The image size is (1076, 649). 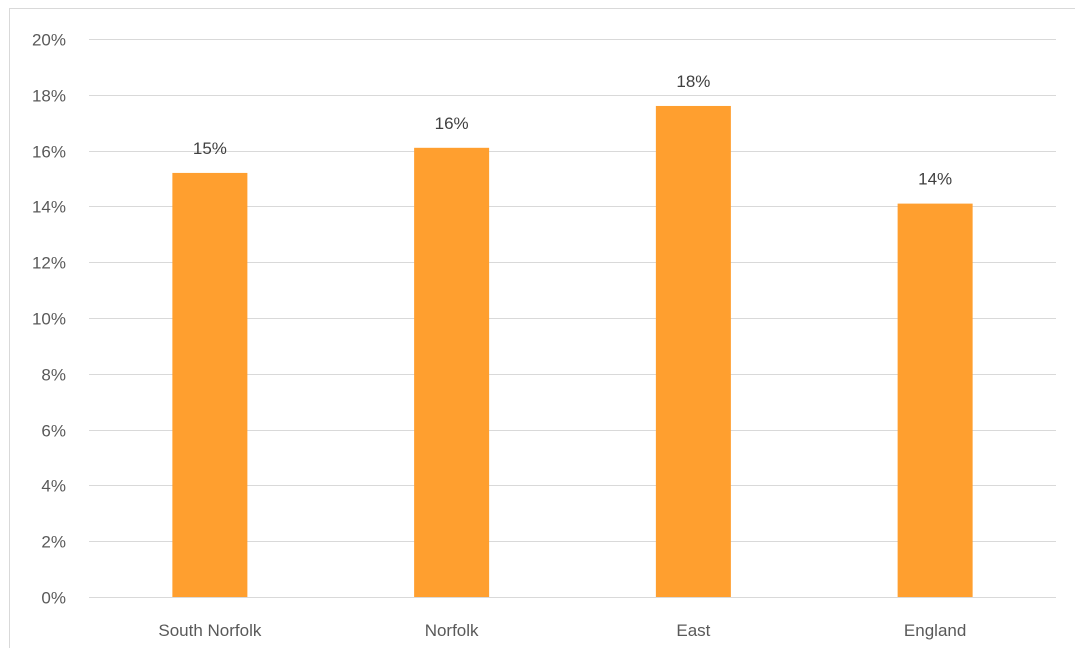 I want to click on x-category-label: South Norfolk, so click(x=209, y=630).